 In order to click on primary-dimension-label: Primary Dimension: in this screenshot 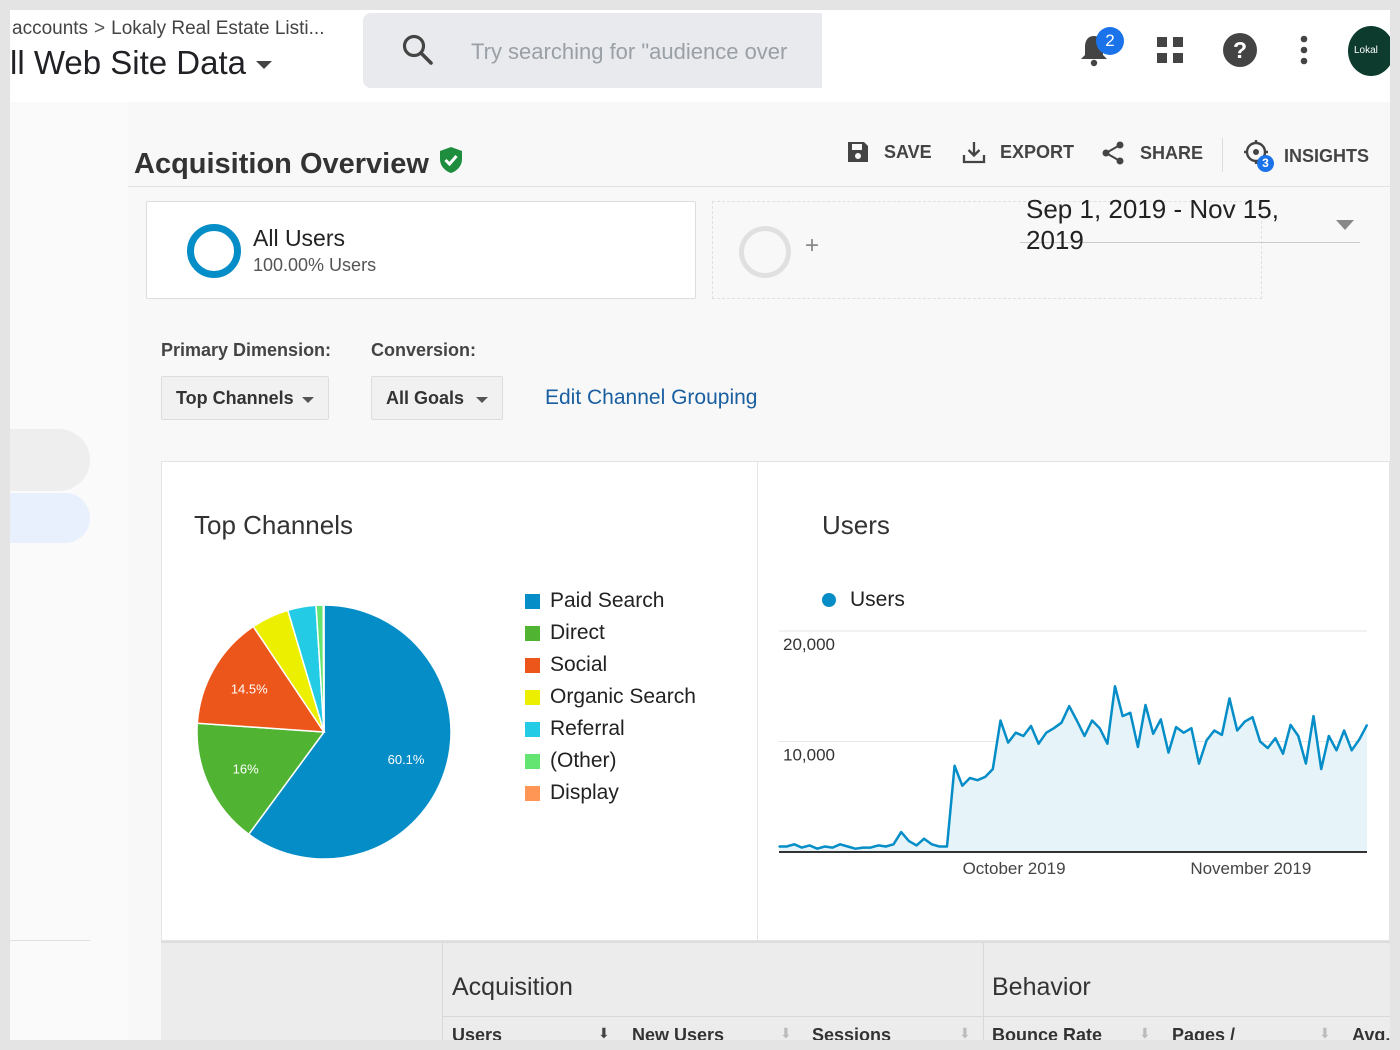, I will do `click(246, 350)`.